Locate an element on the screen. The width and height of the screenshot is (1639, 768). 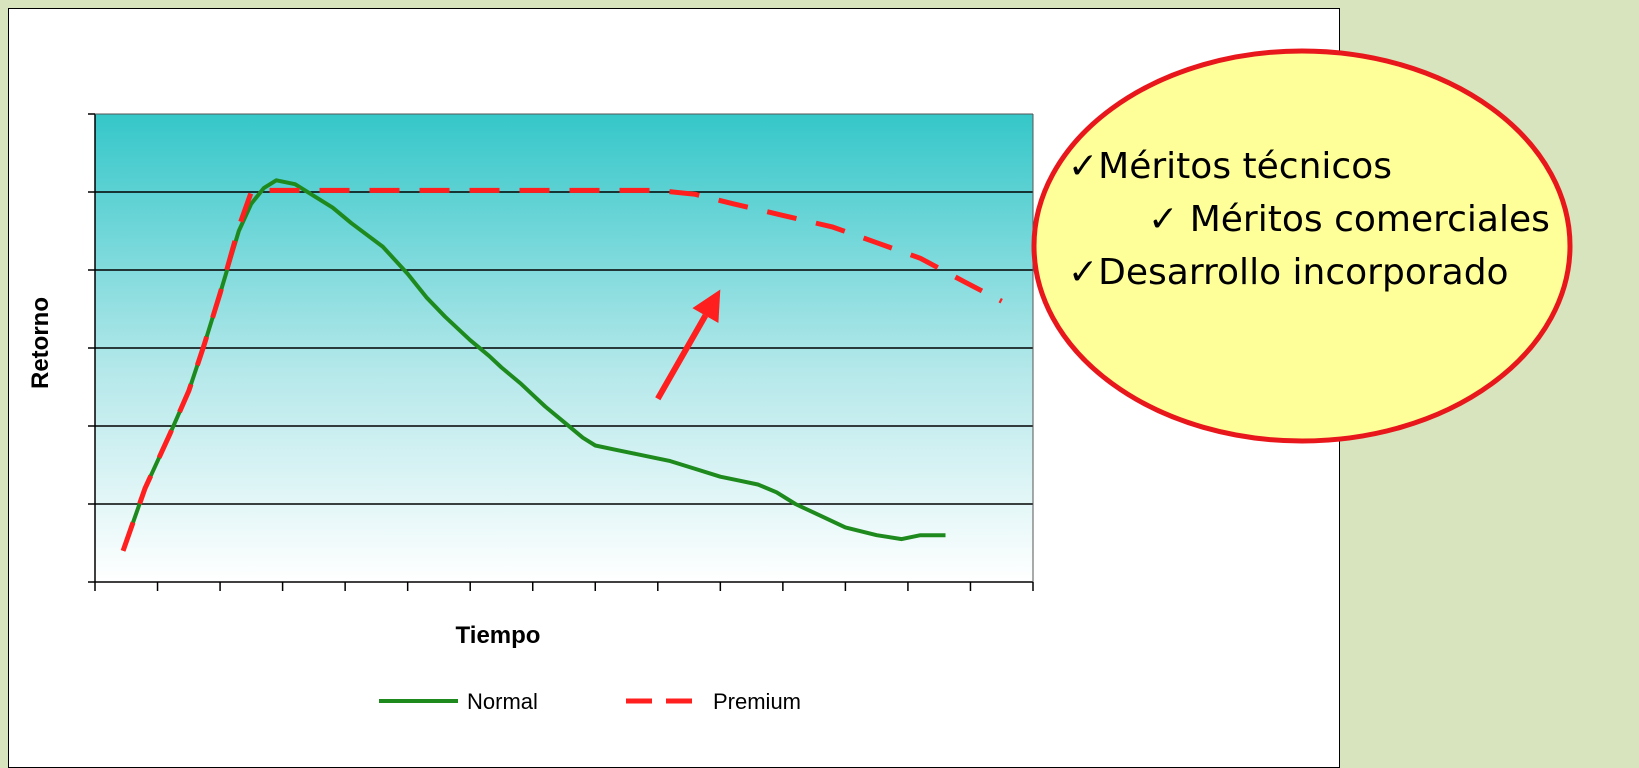
legend: Normal Premium is located at coordinates (590, 701).